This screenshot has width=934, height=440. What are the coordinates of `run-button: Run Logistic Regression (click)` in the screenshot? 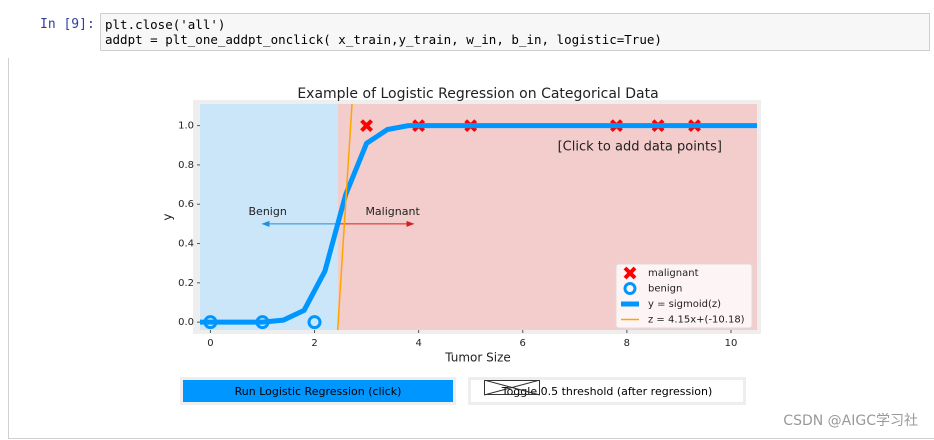 It's located at (318, 391).